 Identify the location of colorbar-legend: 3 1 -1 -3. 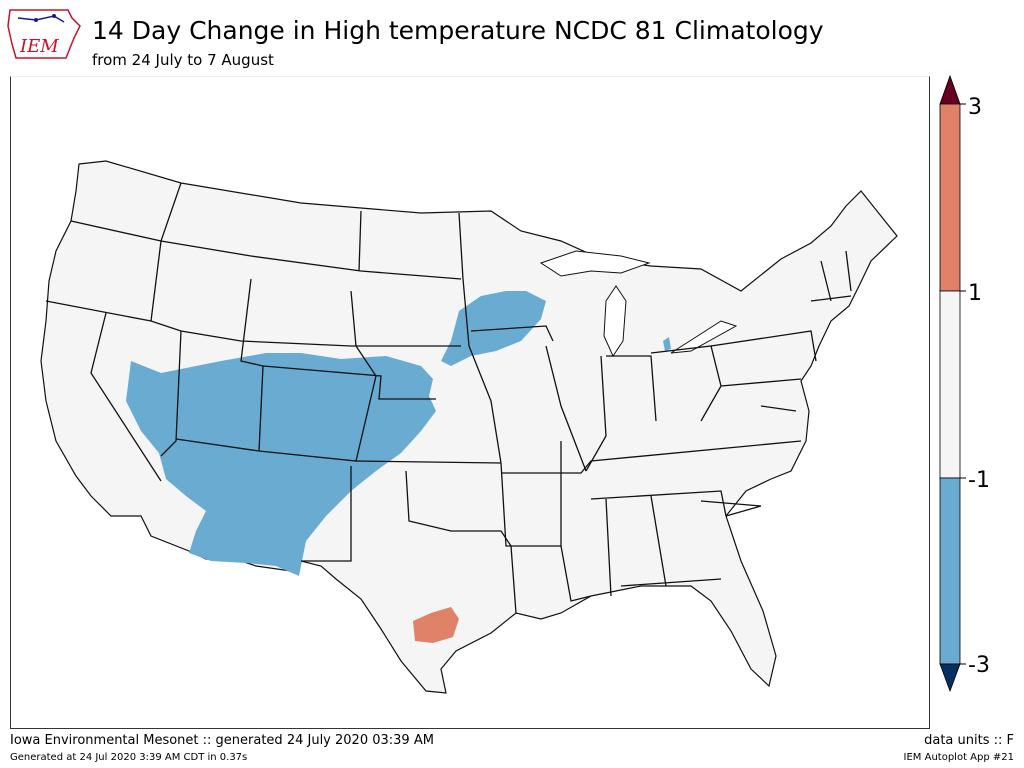
(979, 384).